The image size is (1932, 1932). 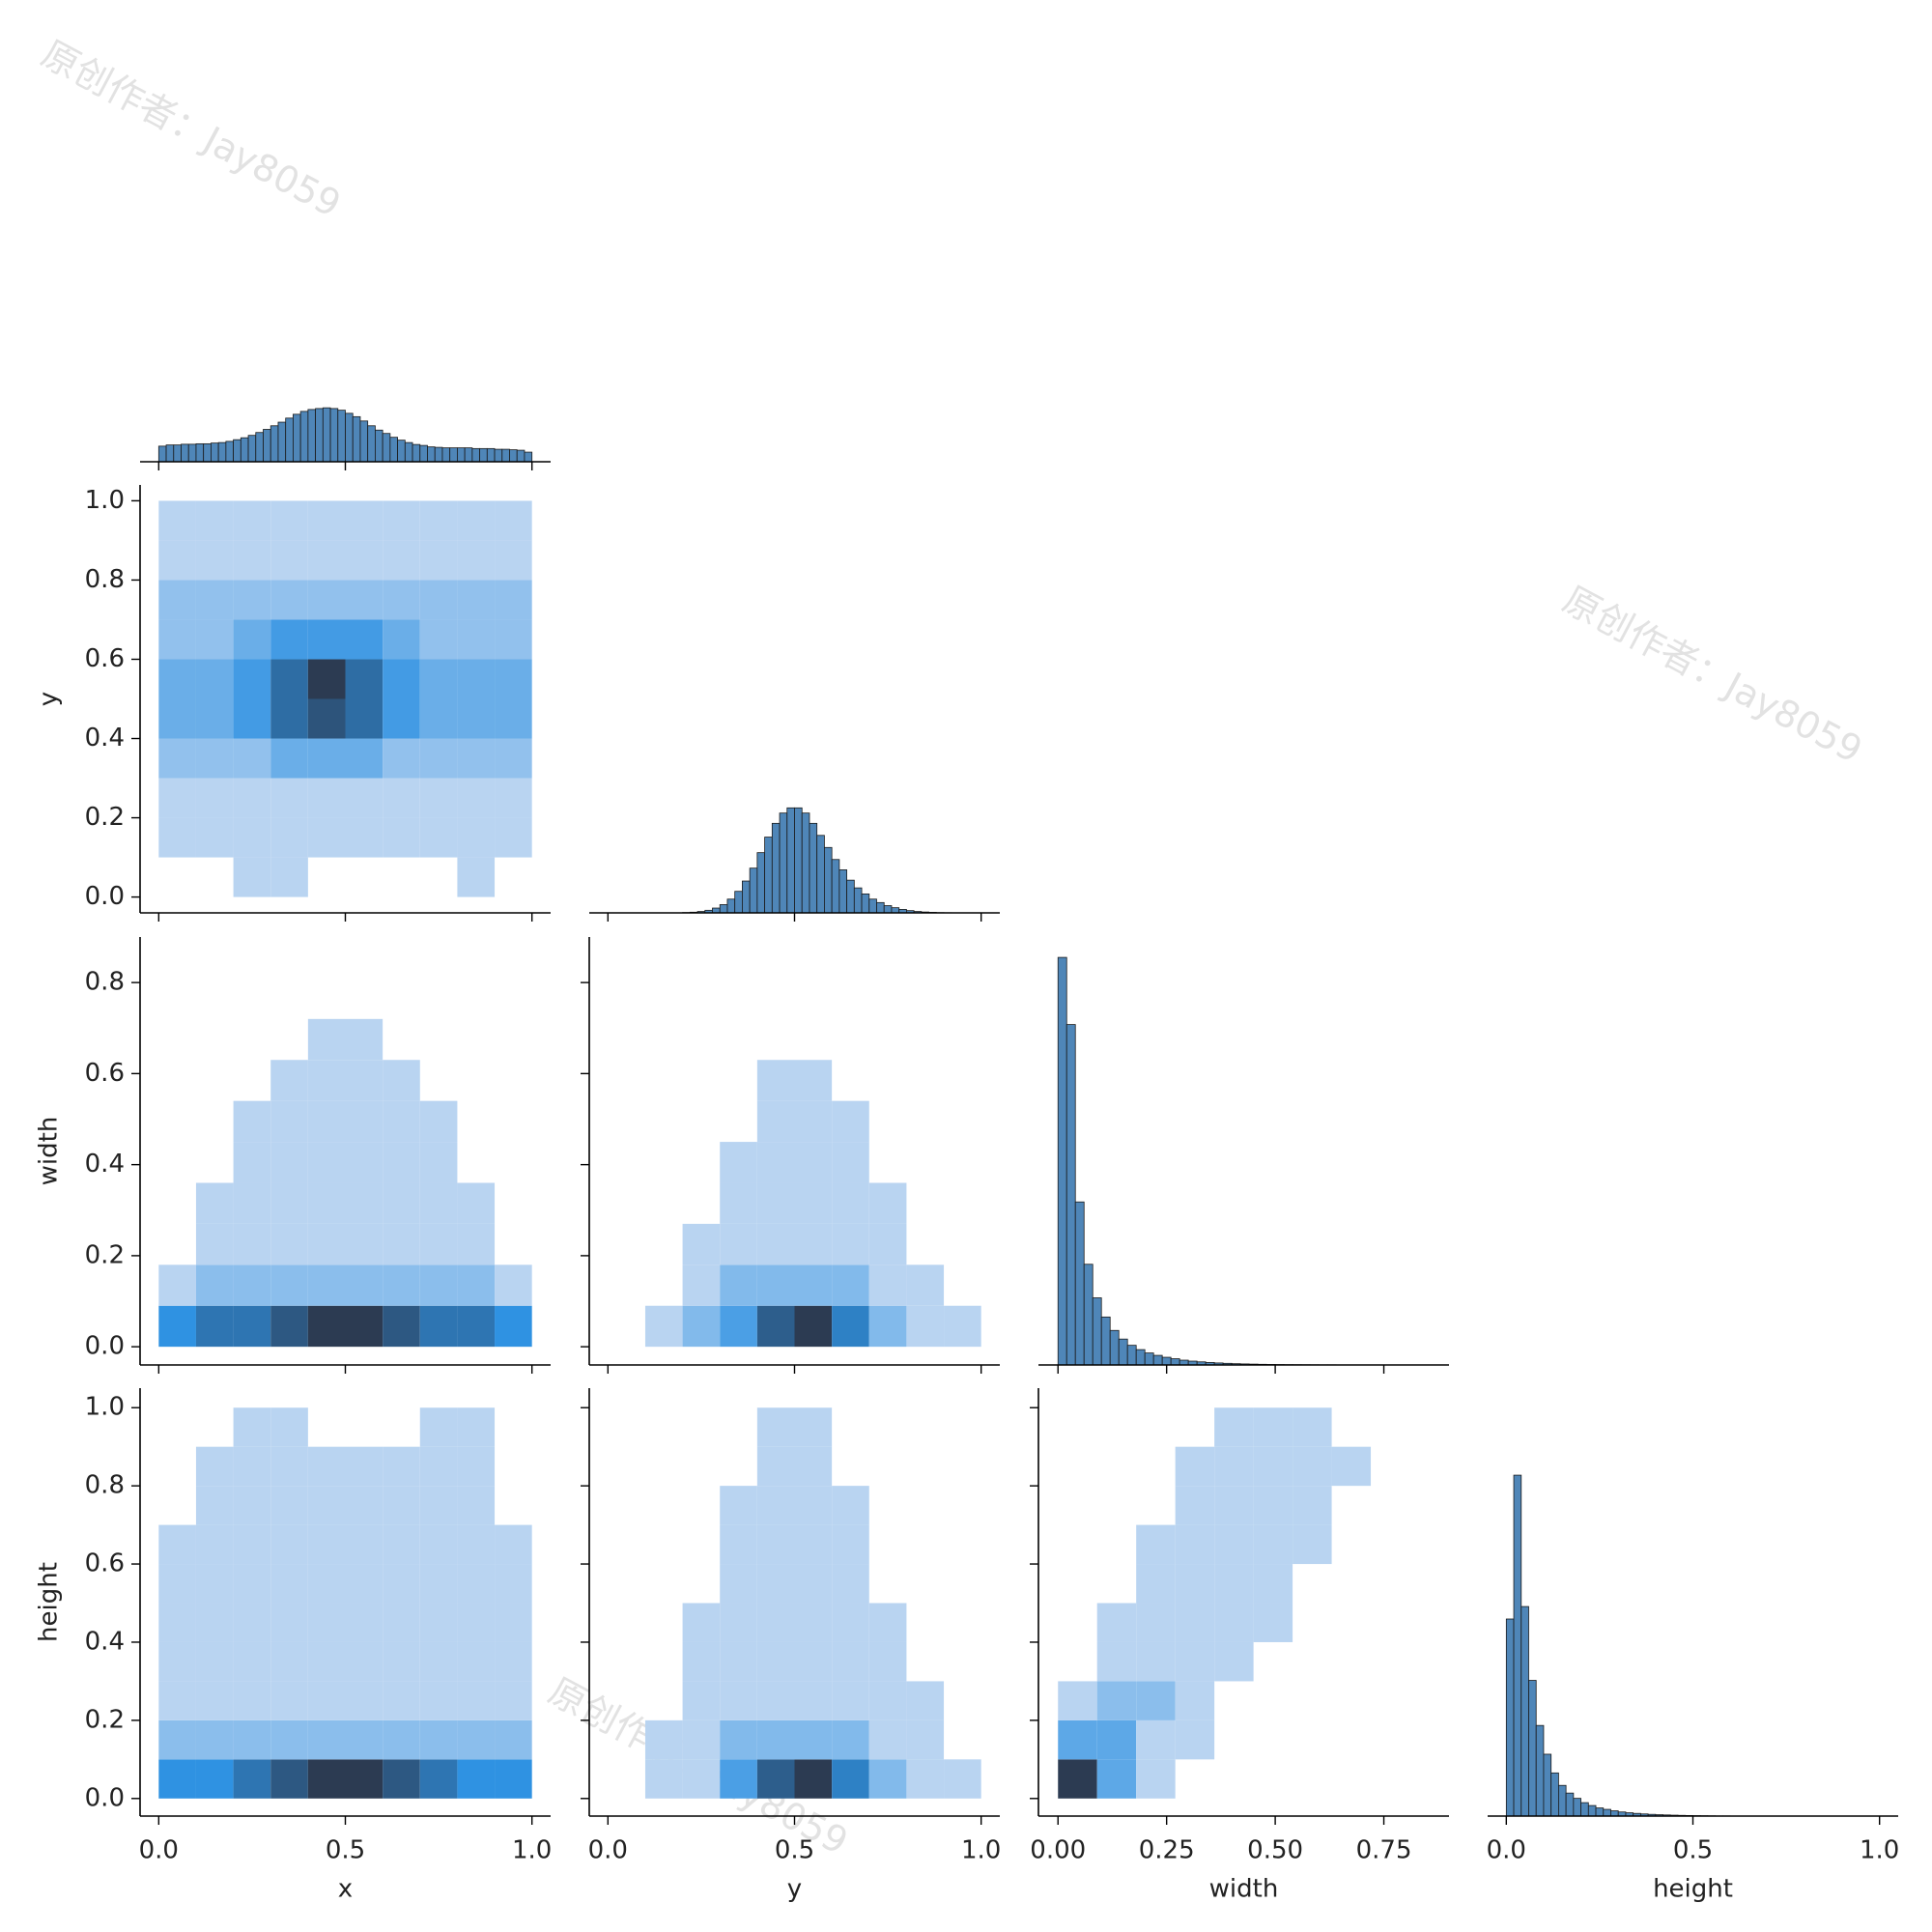 I want to click on y-tick-label: 0.6, so click(x=105, y=1563).